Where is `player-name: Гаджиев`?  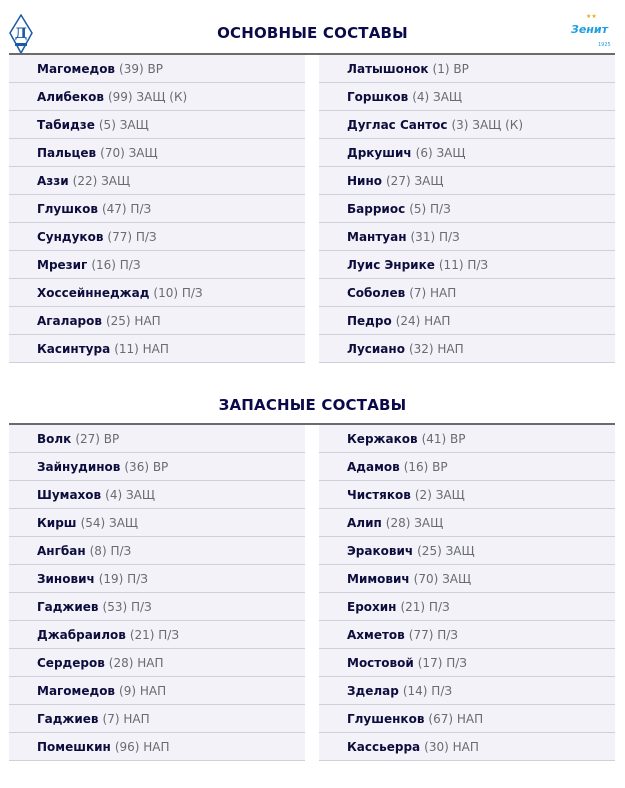 player-name: Гаджиев is located at coordinates (68, 606).